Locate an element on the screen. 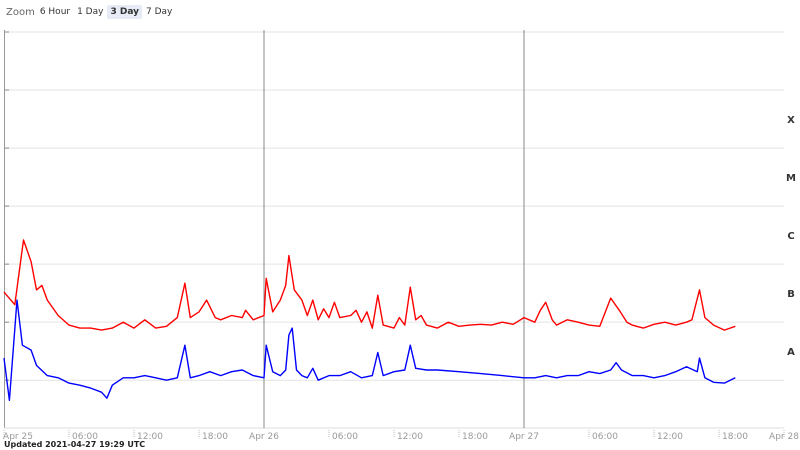 This screenshot has height=450, width=800. flare-class-label: X is located at coordinates (791, 120).